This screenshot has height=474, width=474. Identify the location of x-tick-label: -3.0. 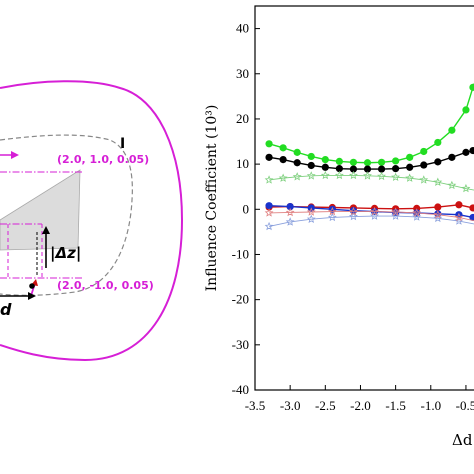
(290, 405).